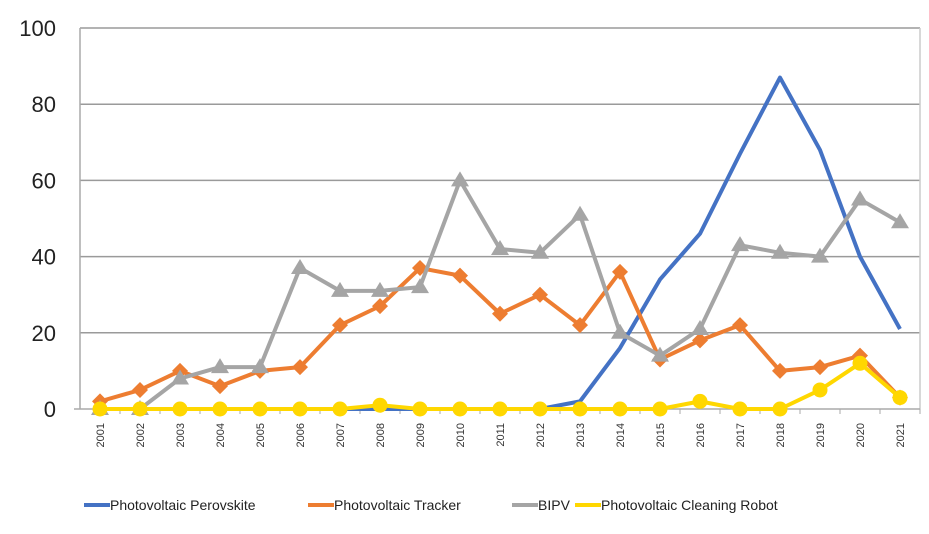 The height and width of the screenshot is (534, 929). Describe the element at coordinates (101, 435) in the screenshot. I see `x-tick-label: 2001` at that location.